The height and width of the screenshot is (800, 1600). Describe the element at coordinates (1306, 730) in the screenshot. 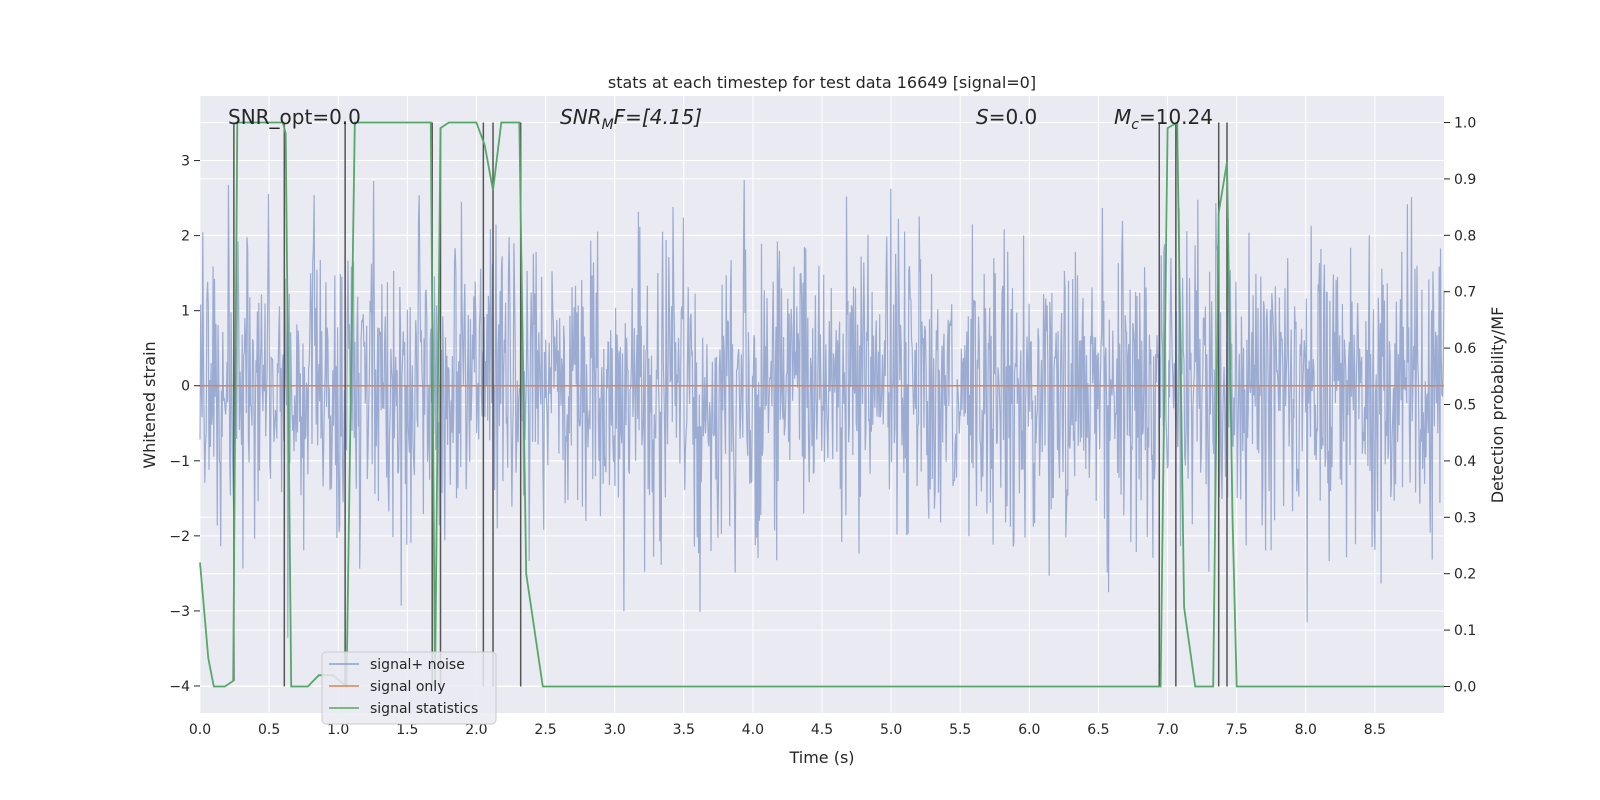

I see `x-tick-label: 8.0` at that location.